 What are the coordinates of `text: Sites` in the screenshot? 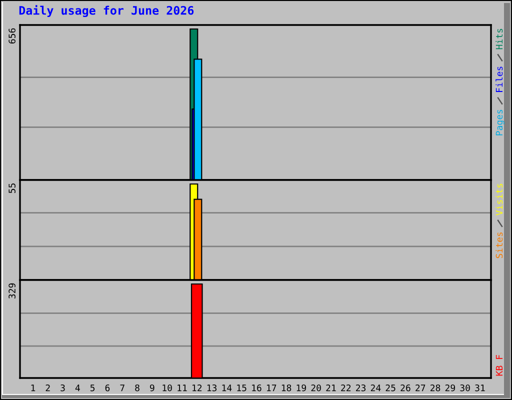 It's located at (499, 245).